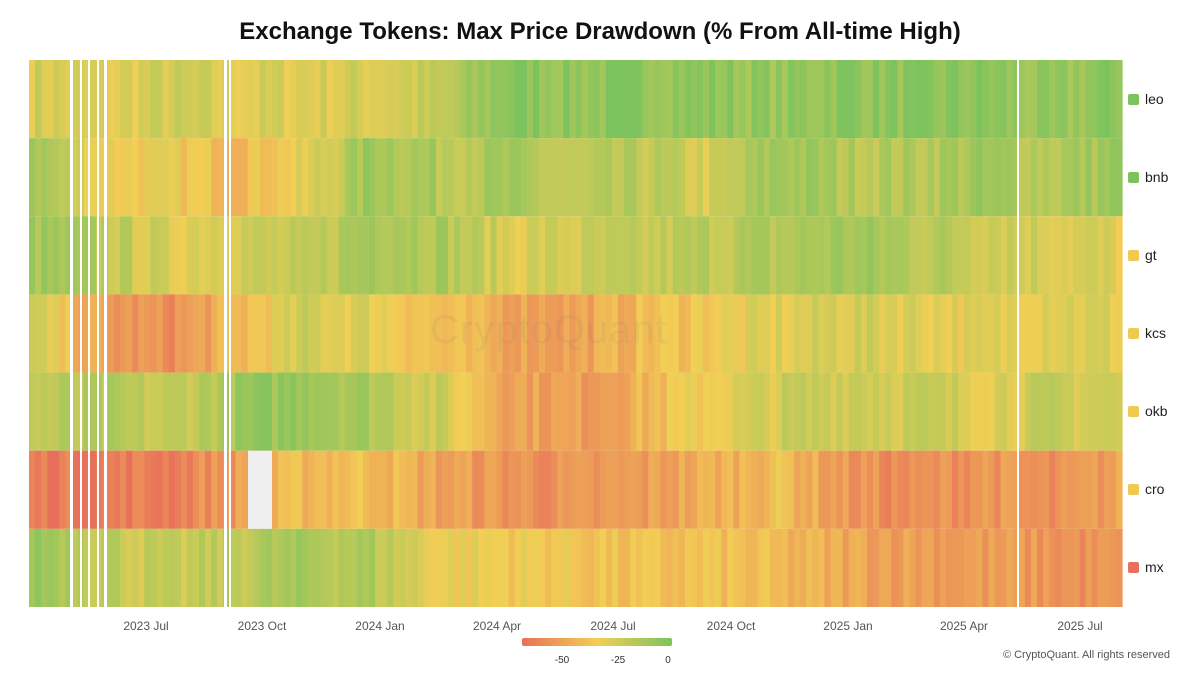 Image resolution: width=1200 pixels, height=675 pixels. What do you see at coordinates (576, 411) in the screenshot?
I see `heatmap-row-okb` at bounding box center [576, 411].